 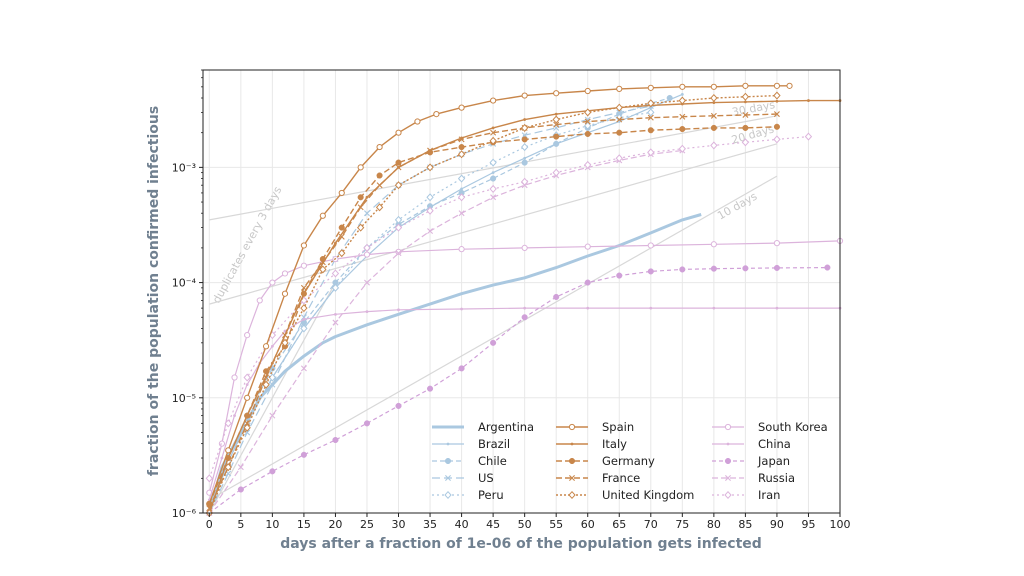 I want to click on legend-label: Germany, so click(x=628, y=461).